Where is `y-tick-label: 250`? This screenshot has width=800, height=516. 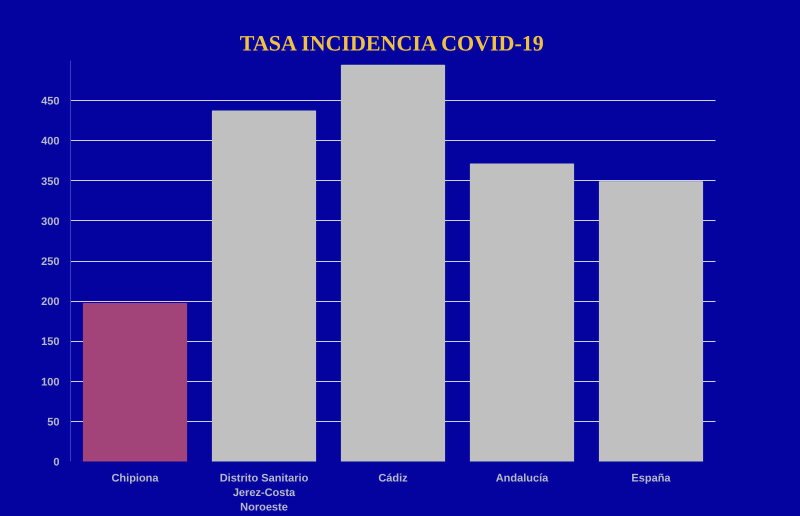 y-tick-label: 250 is located at coordinates (50, 262).